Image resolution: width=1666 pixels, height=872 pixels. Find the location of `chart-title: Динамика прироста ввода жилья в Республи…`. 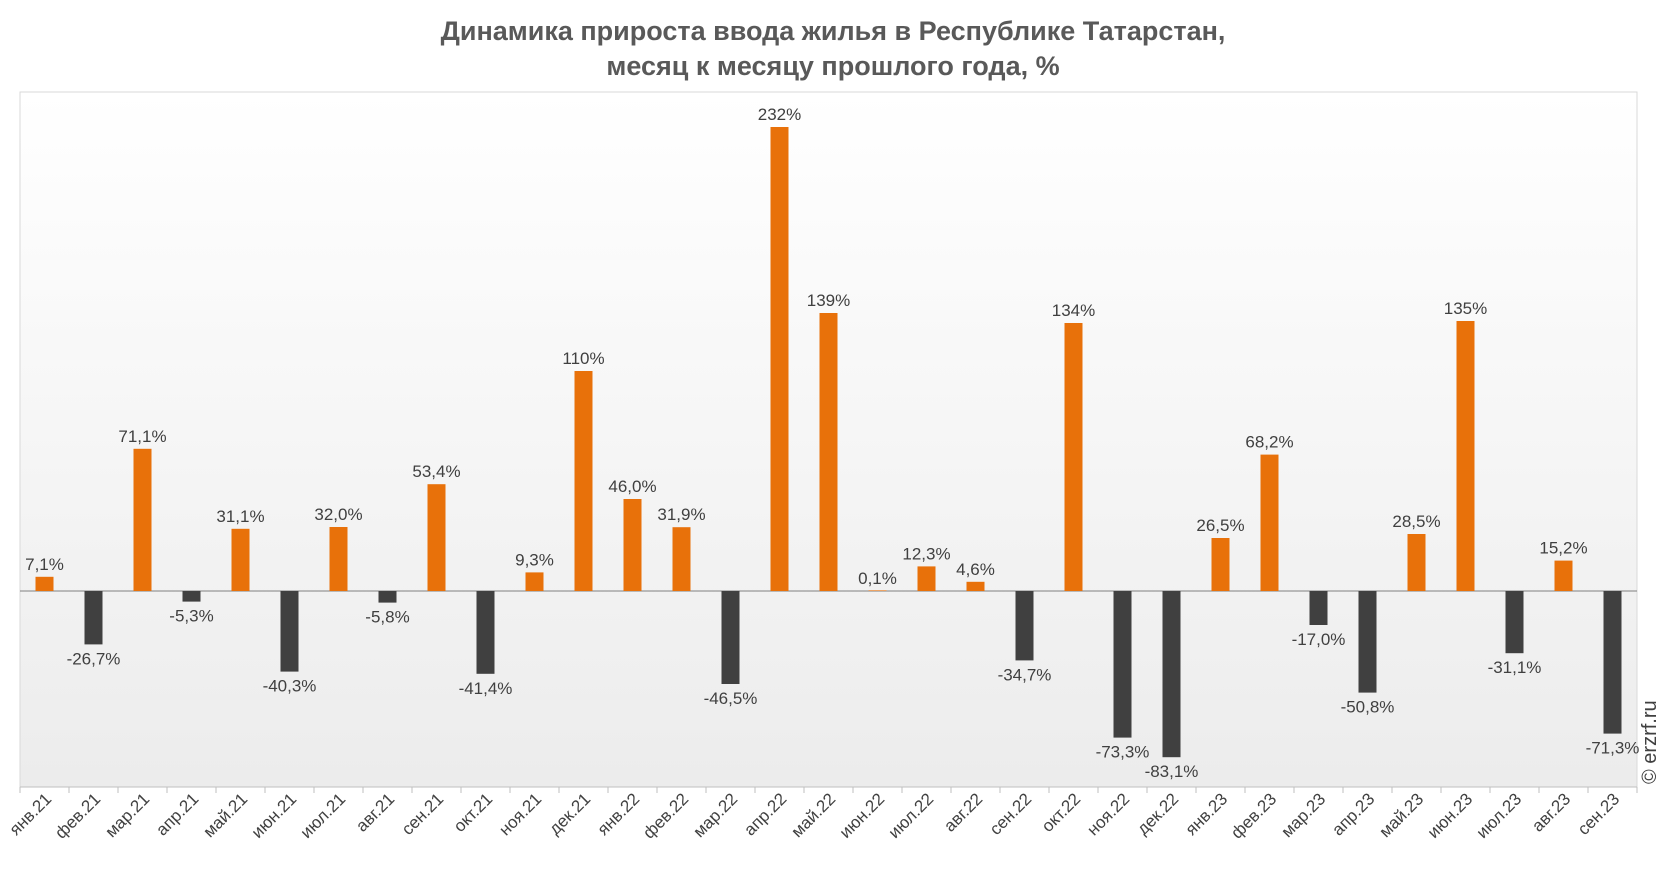

chart-title: Динамика прироста ввода жилья в Республи… is located at coordinates (833, 49).